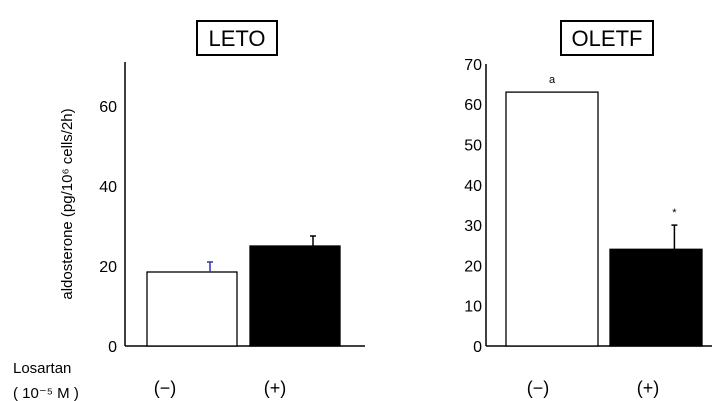 The width and height of the screenshot is (713, 401). I want to click on oletf-y-tick-label: 50, so click(473, 146).